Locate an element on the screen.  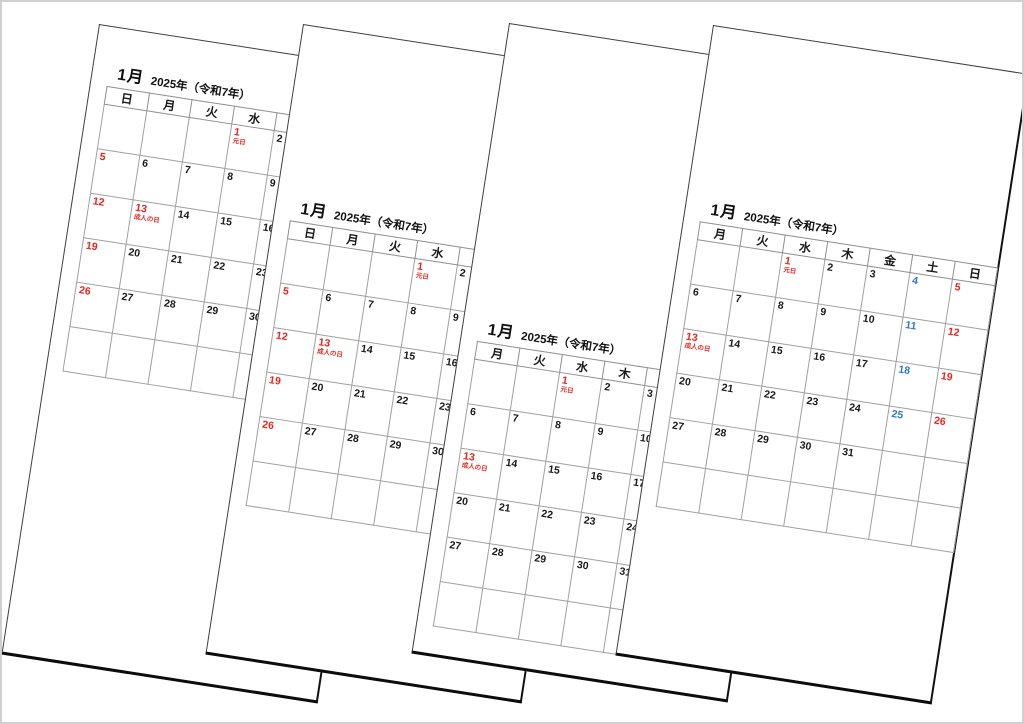
day-number: 11 is located at coordinates (911, 326).